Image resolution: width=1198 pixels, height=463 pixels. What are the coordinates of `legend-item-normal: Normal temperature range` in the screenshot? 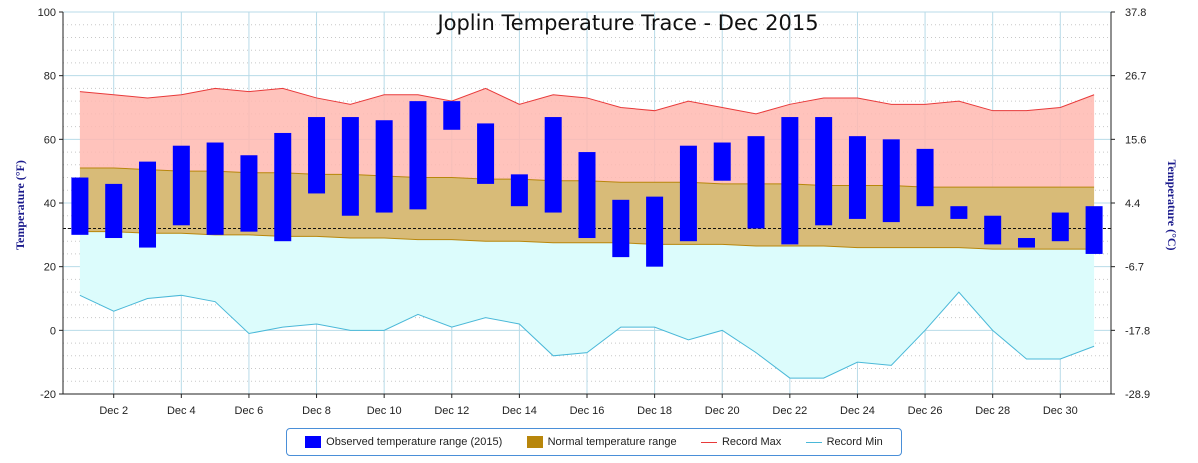 It's located at (601, 442).